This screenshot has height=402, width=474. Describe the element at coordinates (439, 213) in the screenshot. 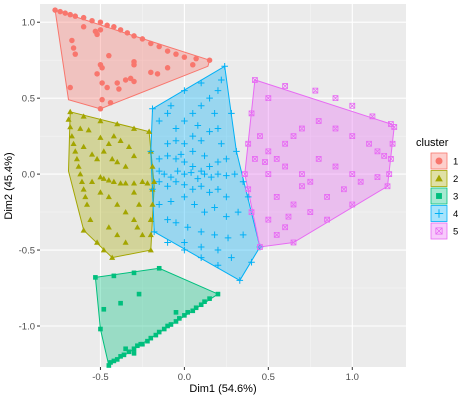

I see `legend-key-4-symbol` at that location.